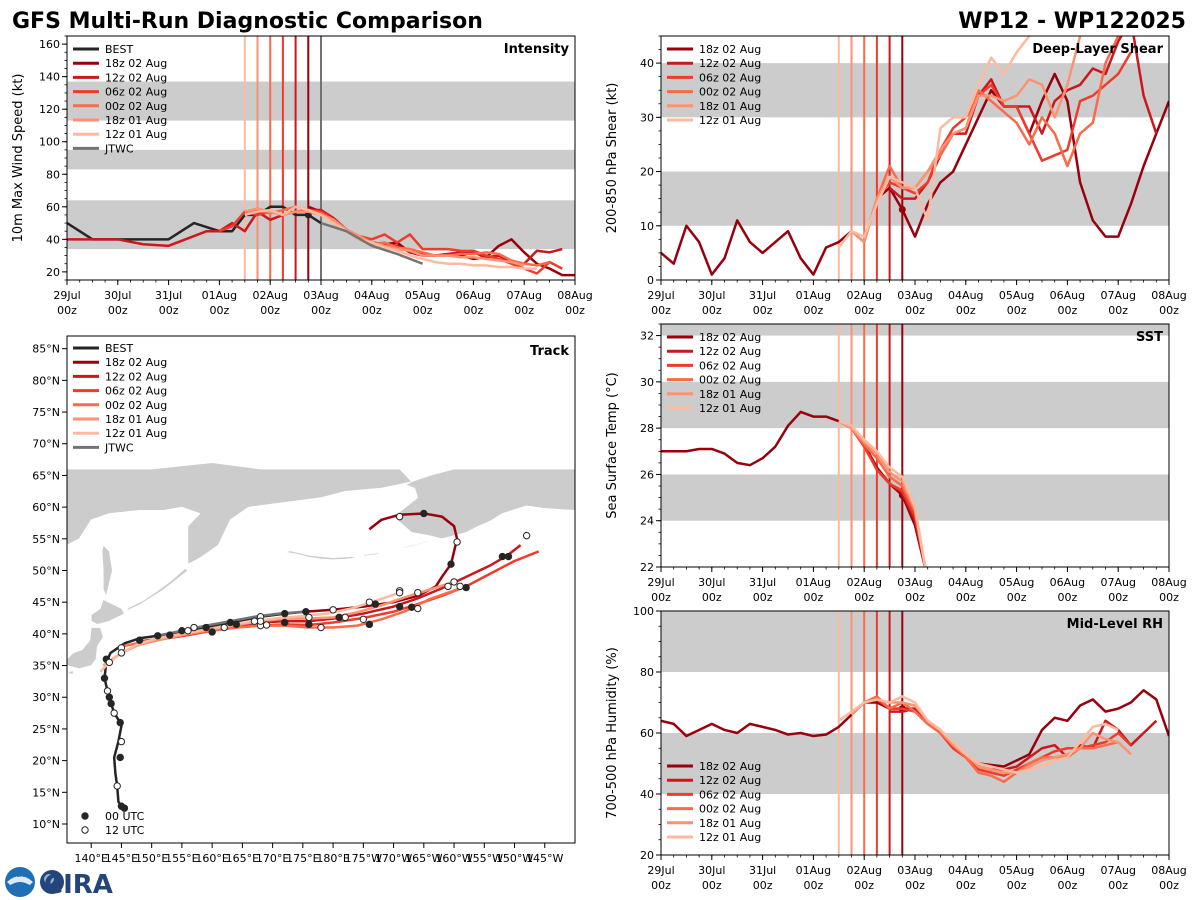 Image resolution: width=1200 pixels, height=900 pixels. What do you see at coordinates (730, 380) in the screenshot?
I see `sst-legend-label: 00z 02 Aug` at bounding box center [730, 380].